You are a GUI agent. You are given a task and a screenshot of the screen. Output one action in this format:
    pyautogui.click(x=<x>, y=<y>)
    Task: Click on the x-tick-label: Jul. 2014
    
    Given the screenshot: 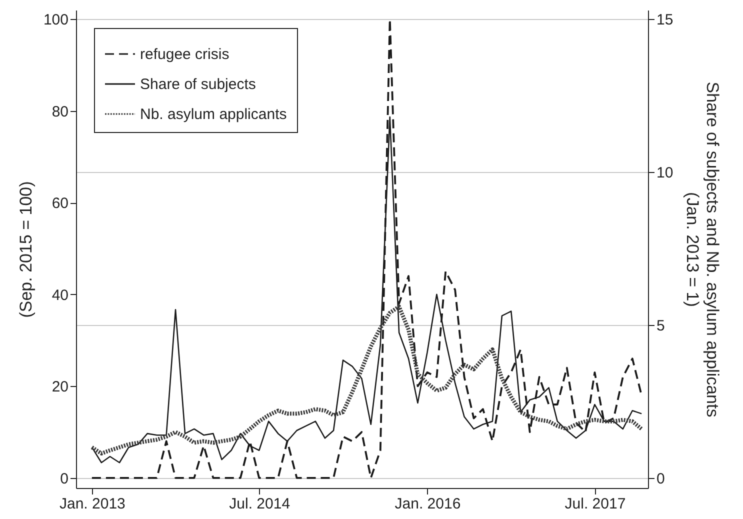 What is the action you would take?
    pyautogui.click(x=259, y=504)
    